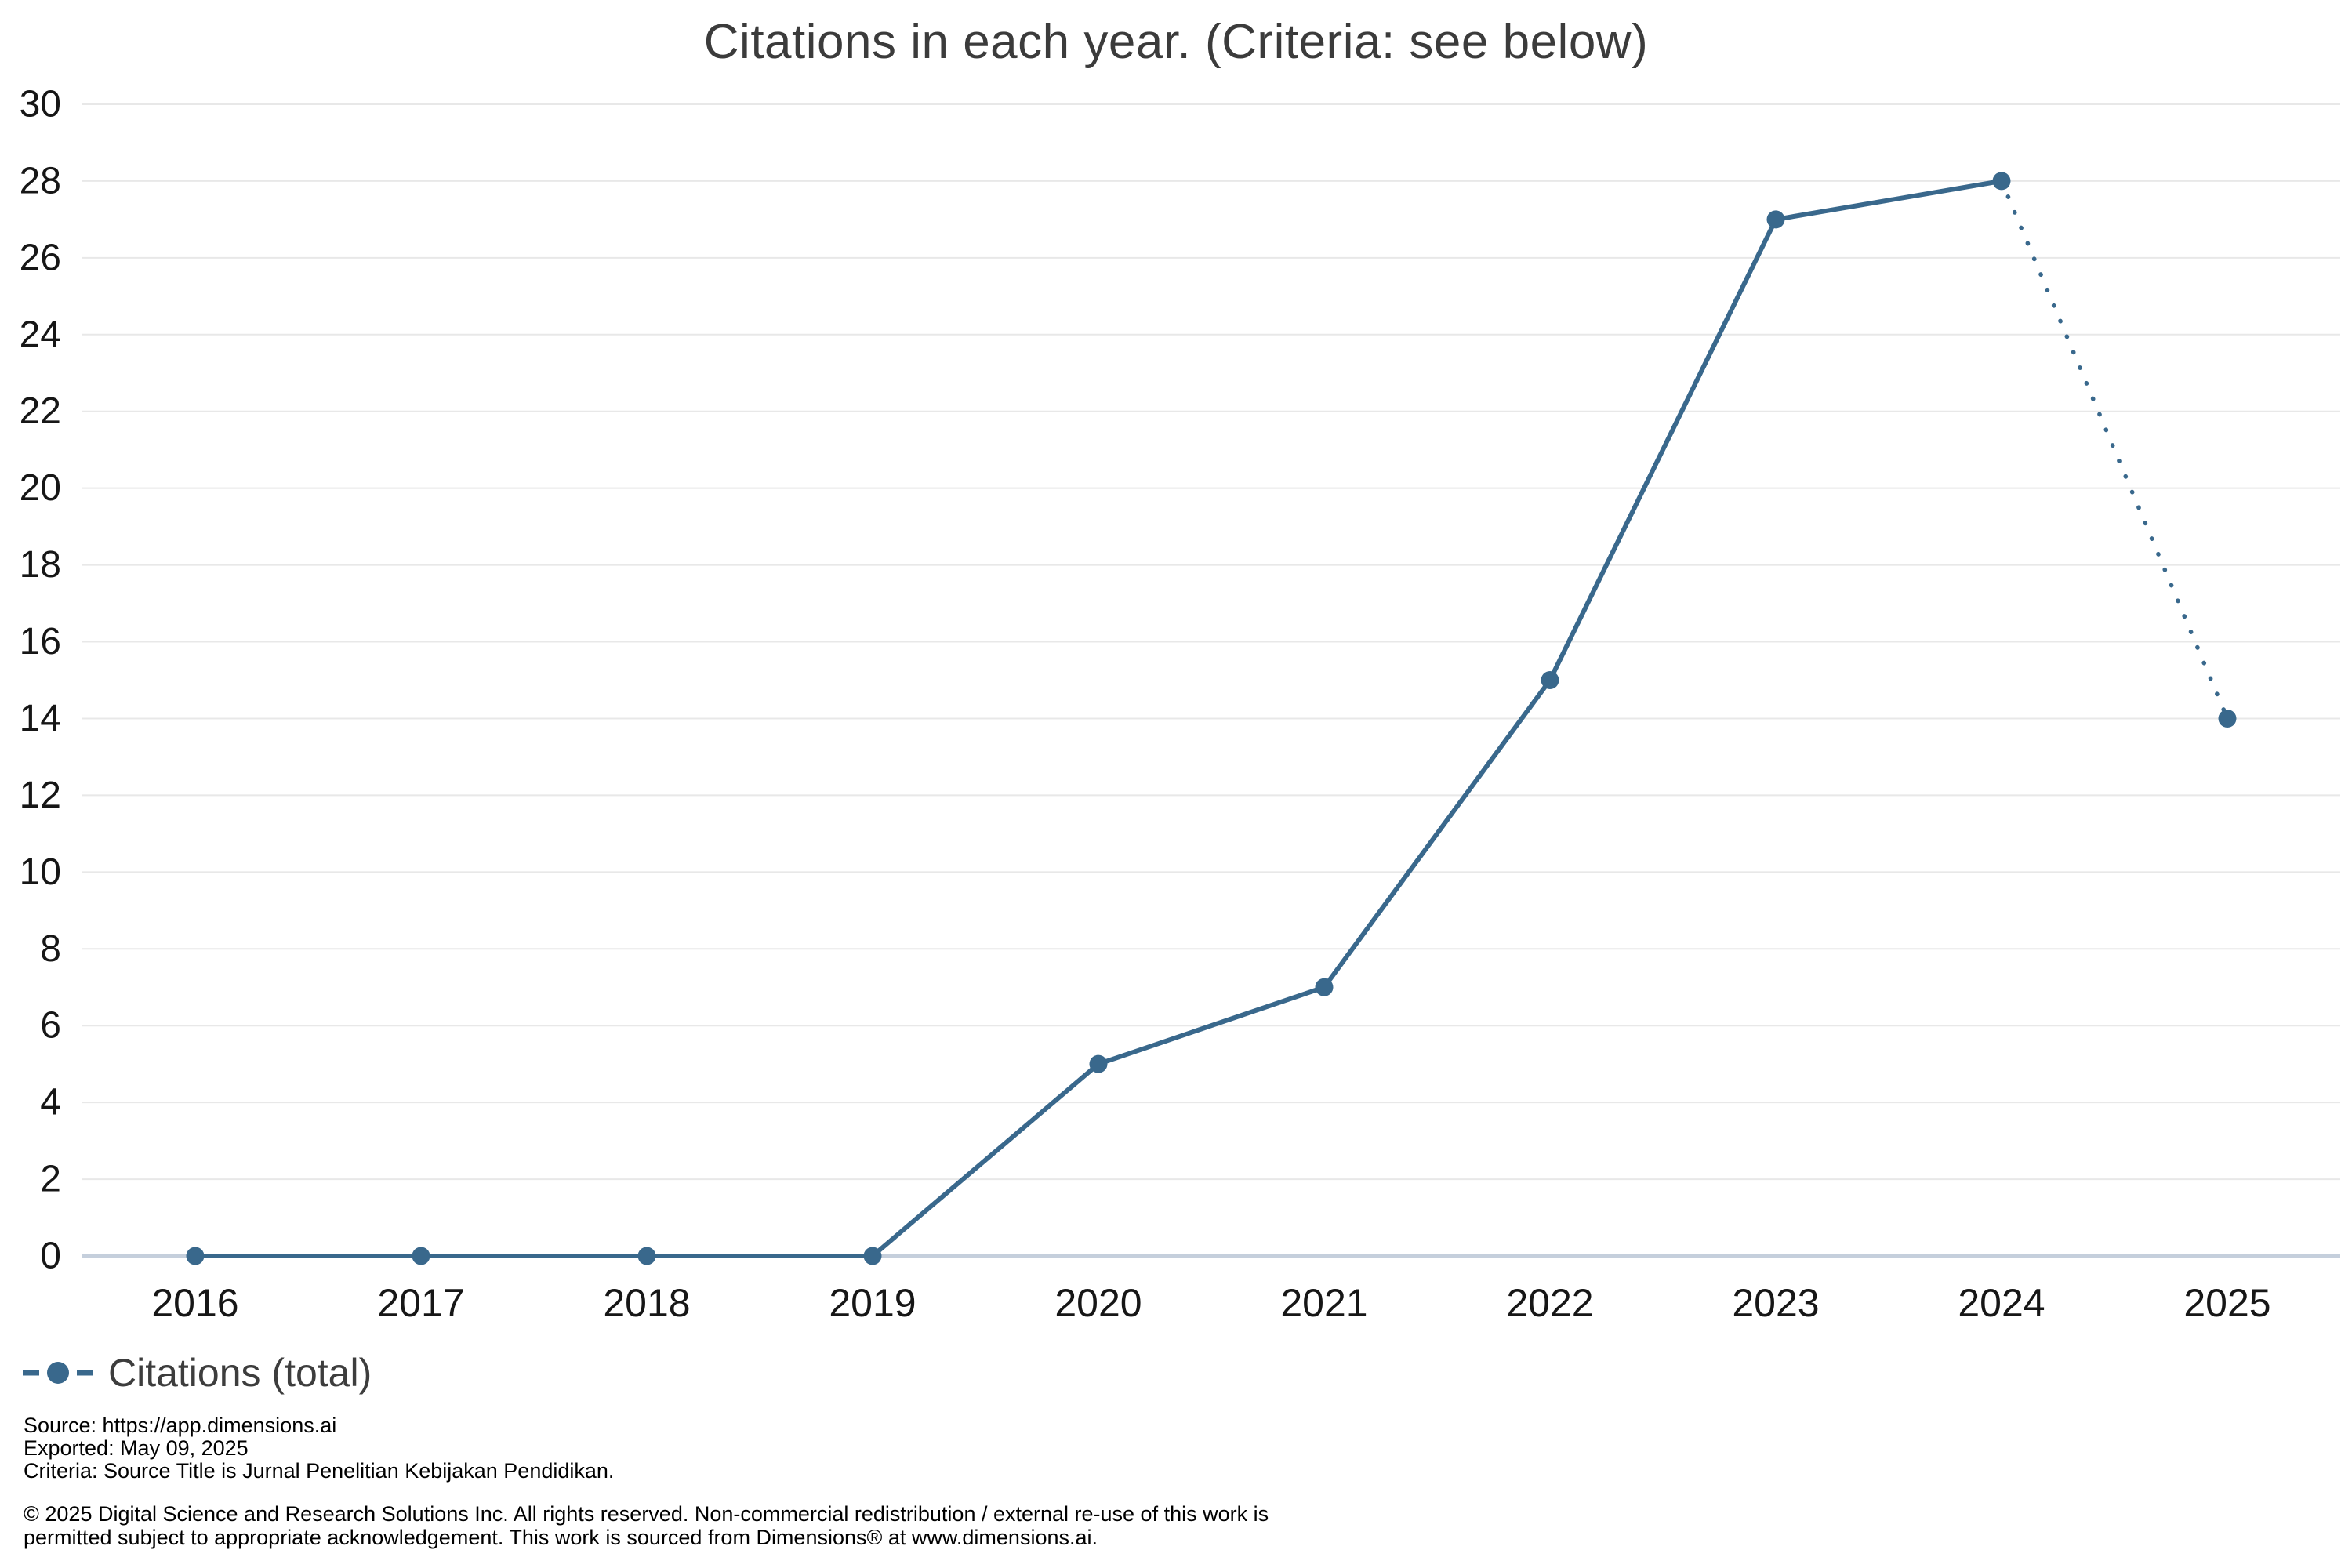  What do you see at coordinates (1549, 1303) in the screenshot?
I see `x-tick-label: 2022` at bounding box center [1549, 1303].